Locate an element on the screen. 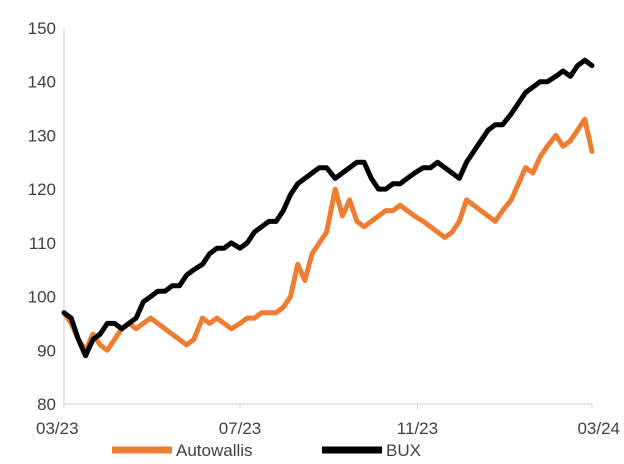 The height and width of the screenshot is (464, 624). y-tick-label: 90 is located at coordinates (46, 350).